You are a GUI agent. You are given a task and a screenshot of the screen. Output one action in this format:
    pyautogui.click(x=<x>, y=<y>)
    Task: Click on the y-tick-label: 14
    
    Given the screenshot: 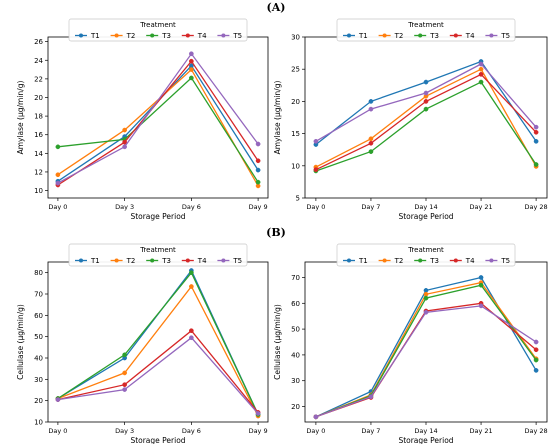 What is the action you would take?
    pyautogui.click(x=38, y=154)
    